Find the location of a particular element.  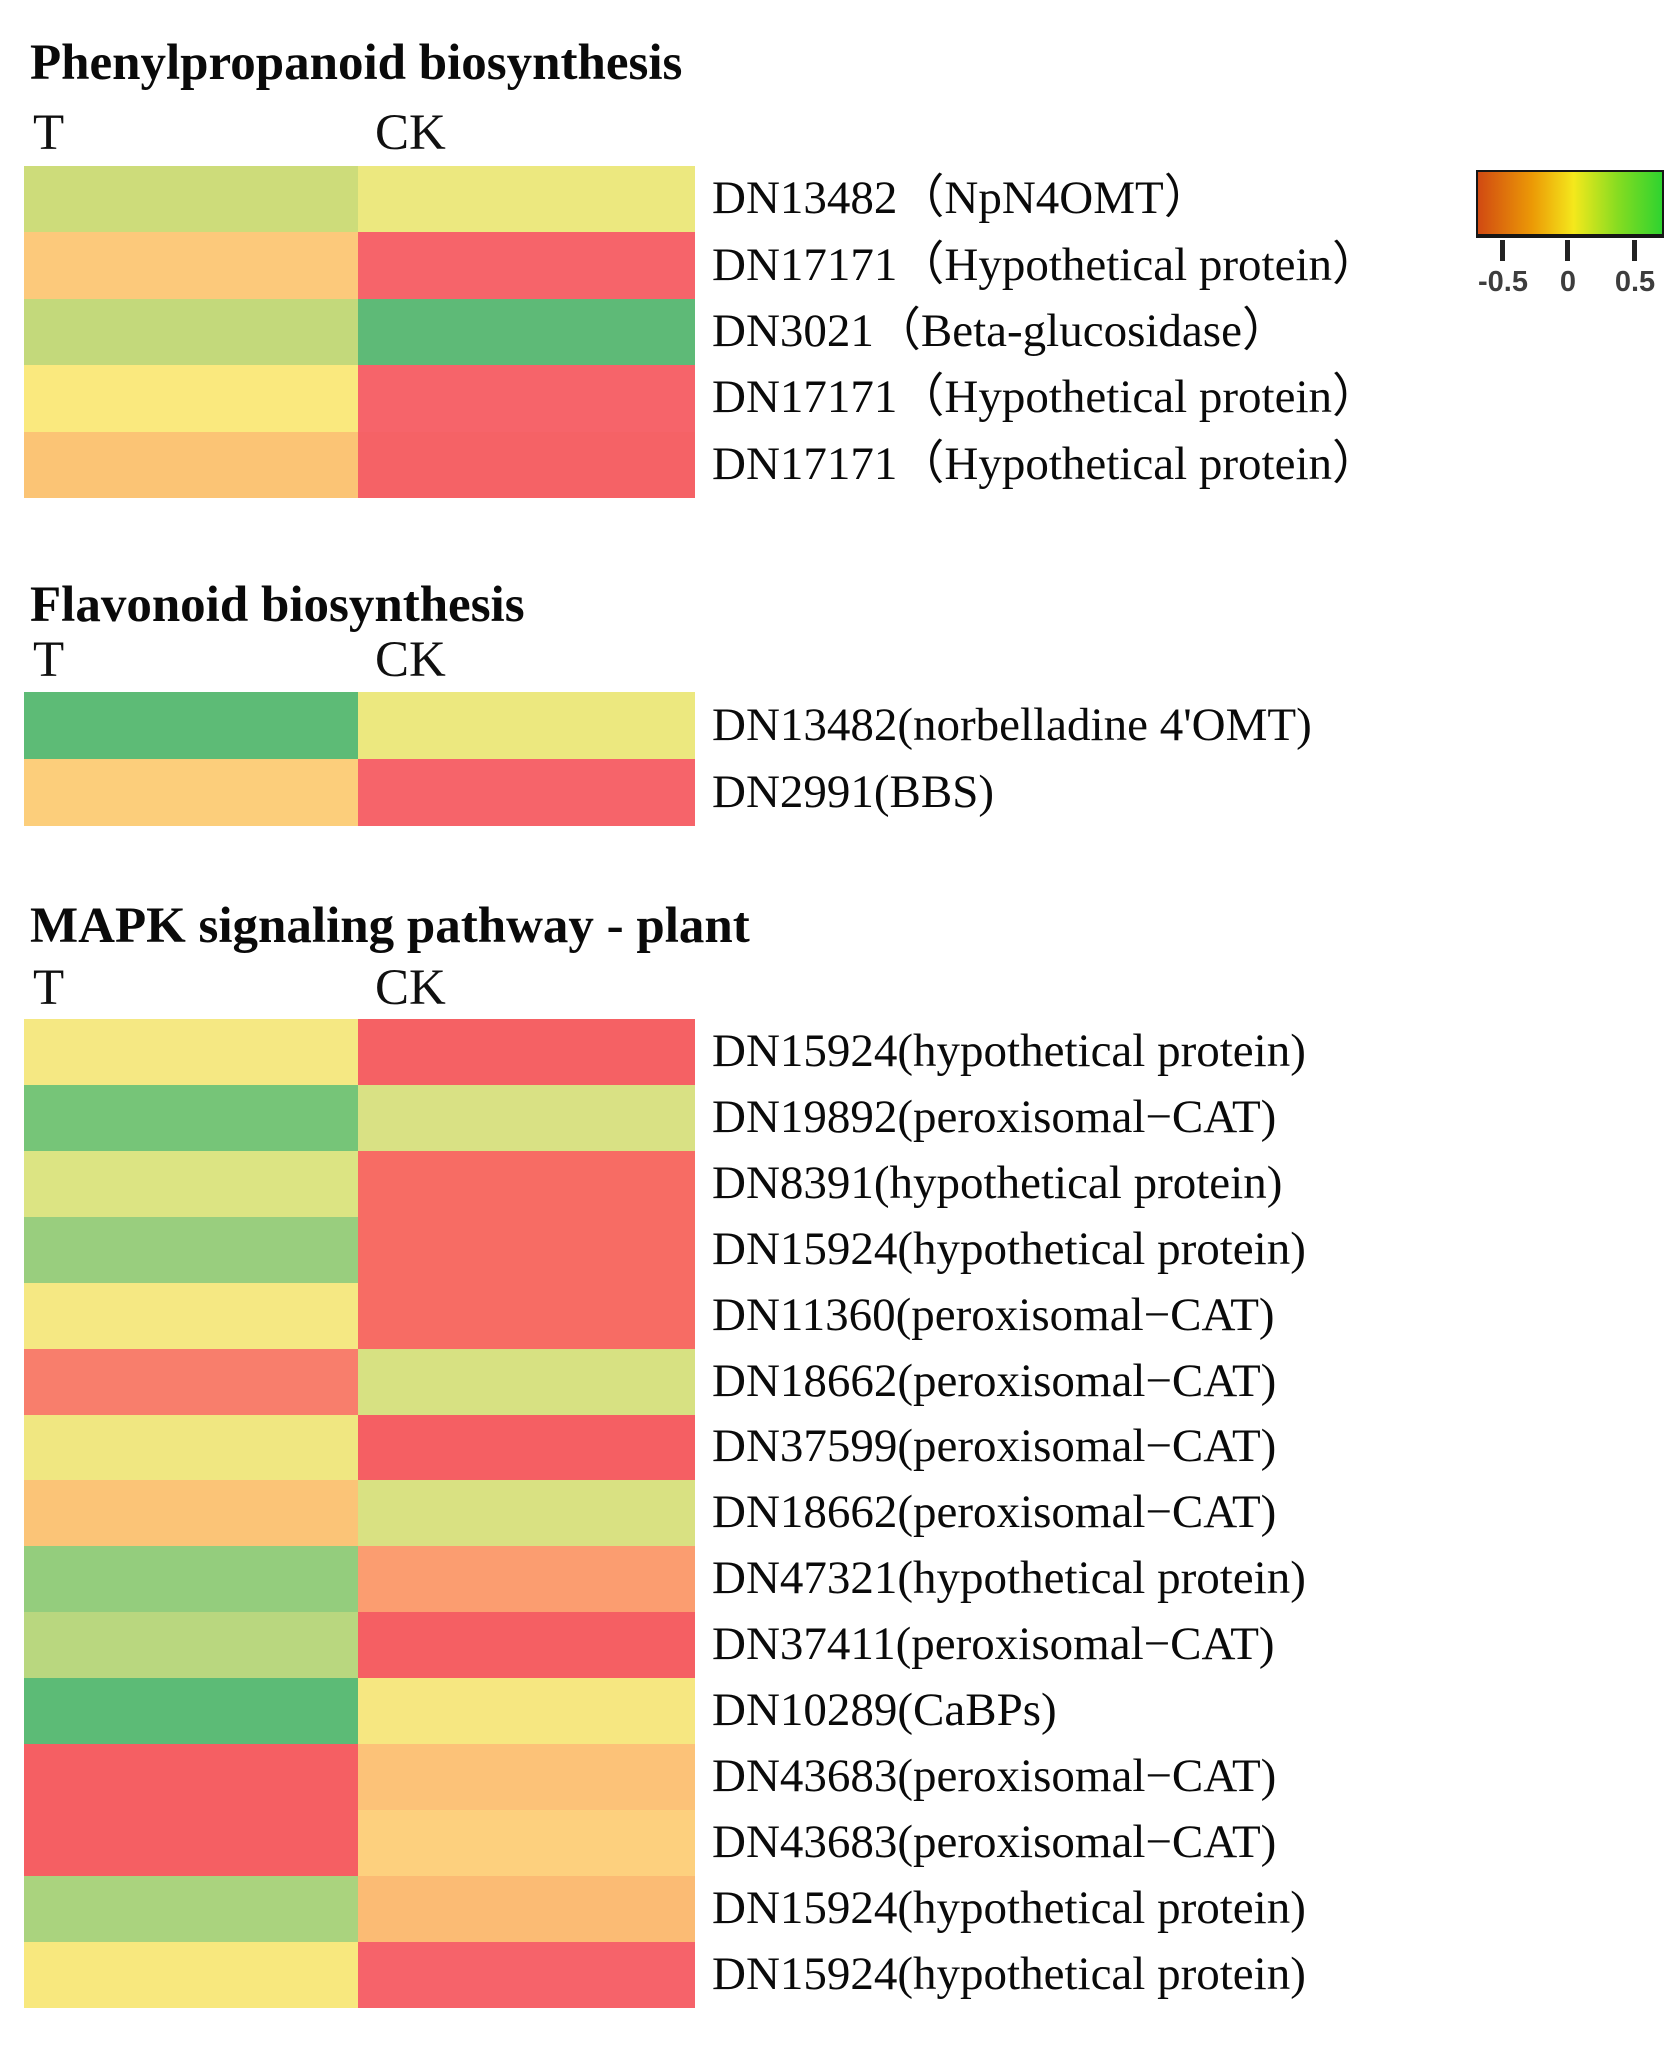

heatmap-grid: DN13482(norbelladine 4'OMT) DN2991(BBS) is located at coordinates (849, 759).